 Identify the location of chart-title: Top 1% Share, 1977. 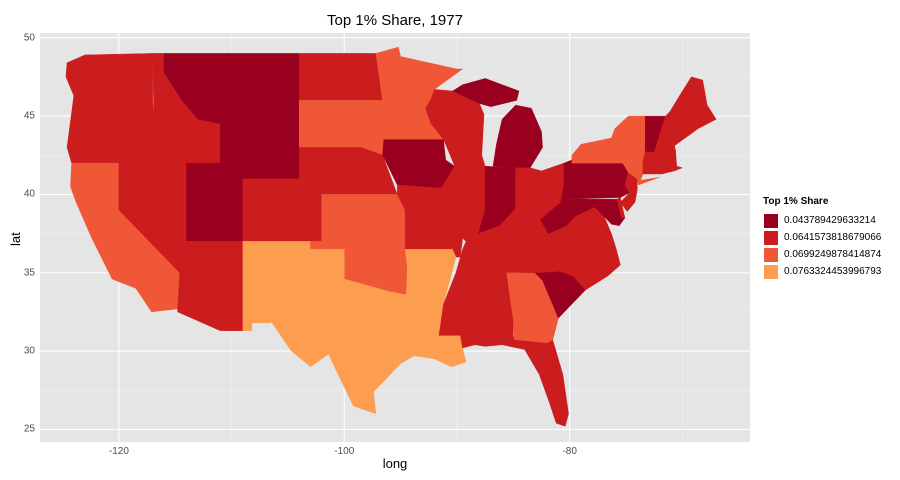
(395, 20).